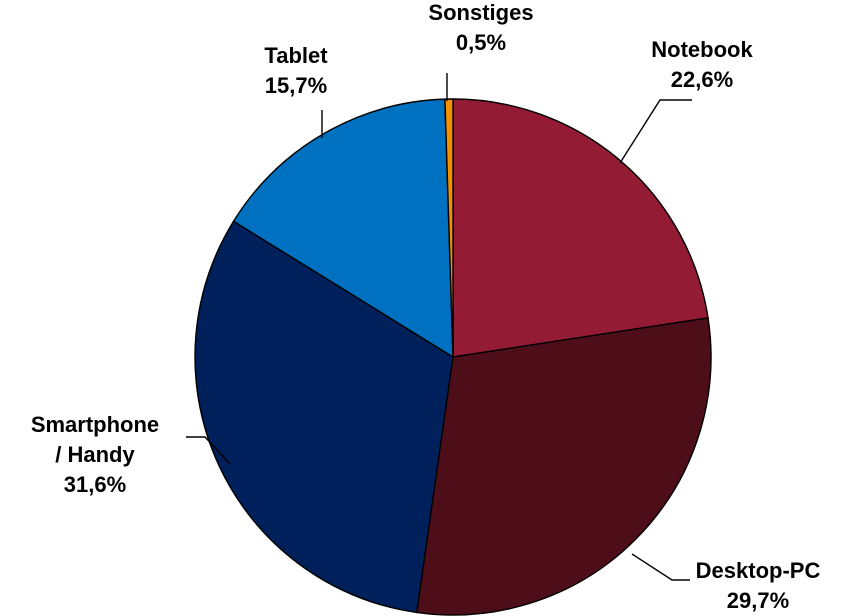 The height and width of the screenshot is (616, 850). What do you see at coordinates (481, 42) in the screenshot?
I see `slice-value-label: 0,5%` at bounding box center [481, 42].